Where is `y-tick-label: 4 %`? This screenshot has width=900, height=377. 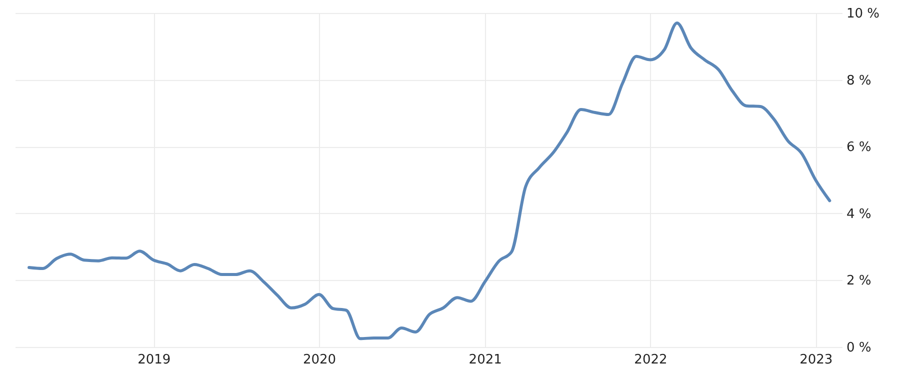
y-tick-label: 4 % is located at coordinates (859, 214).